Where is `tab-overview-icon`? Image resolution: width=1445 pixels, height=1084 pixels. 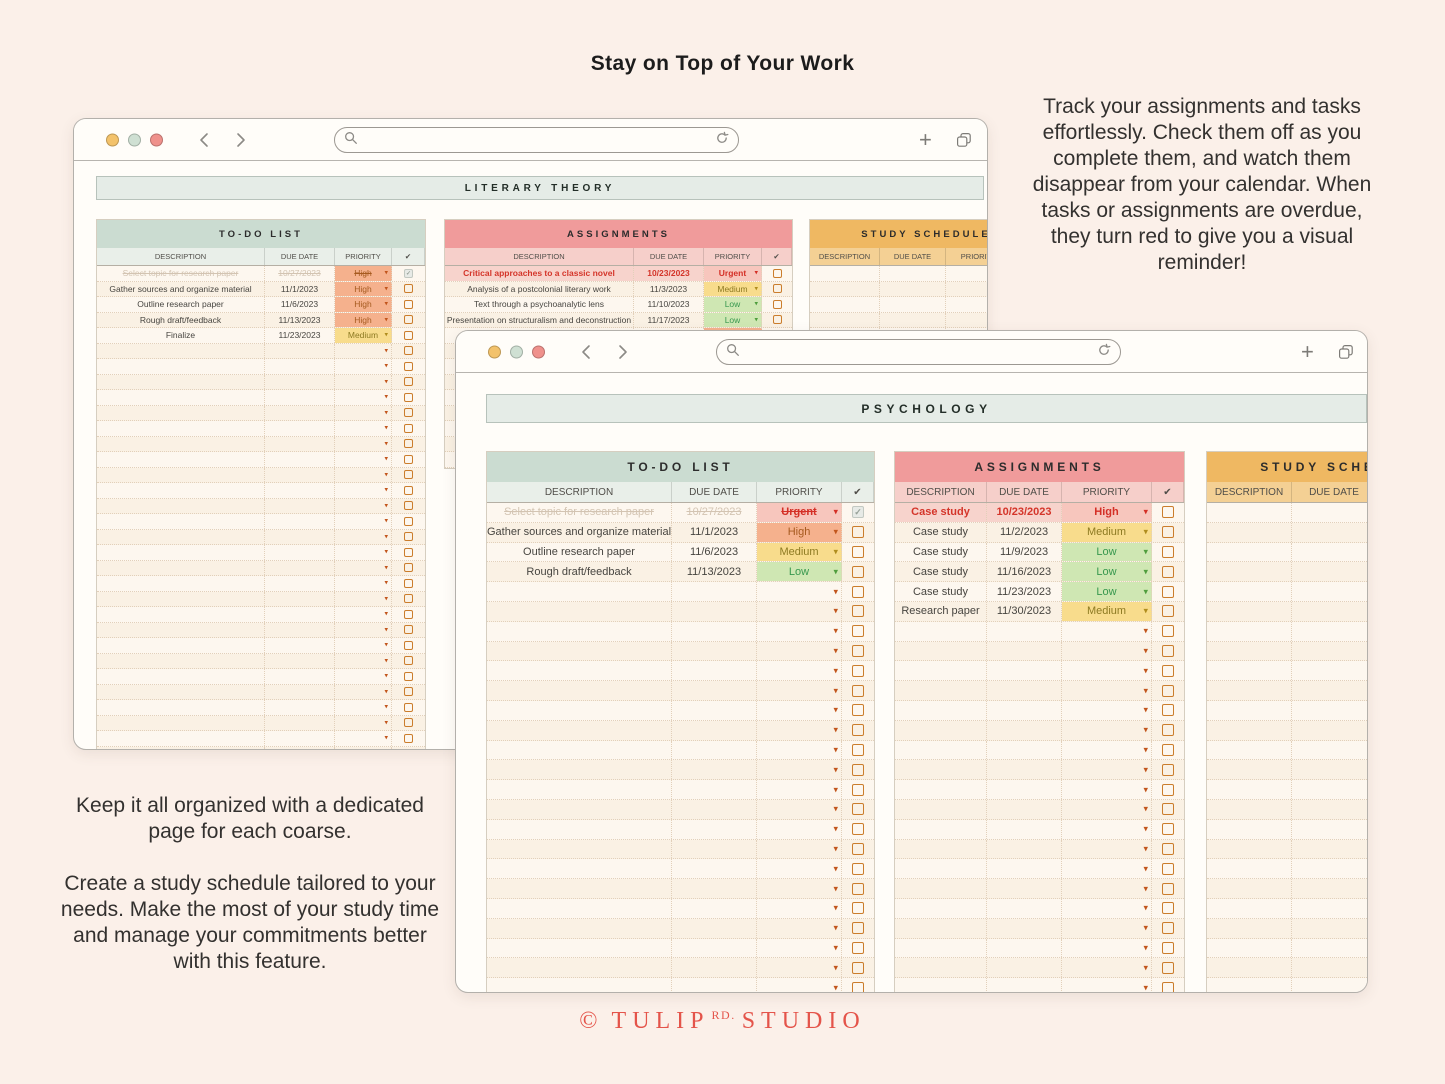
tab-overview-icon is located at coordinates (1346, 354).